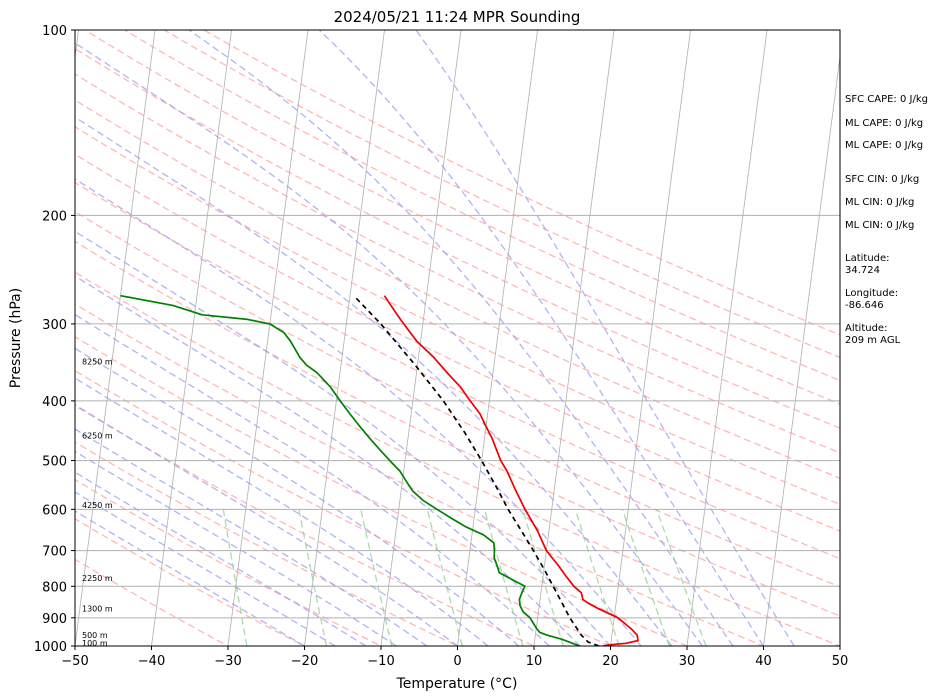  Describe the element at coordinates (97, 505) in the screenshot. I see `height-label: 4250 m` at that location.